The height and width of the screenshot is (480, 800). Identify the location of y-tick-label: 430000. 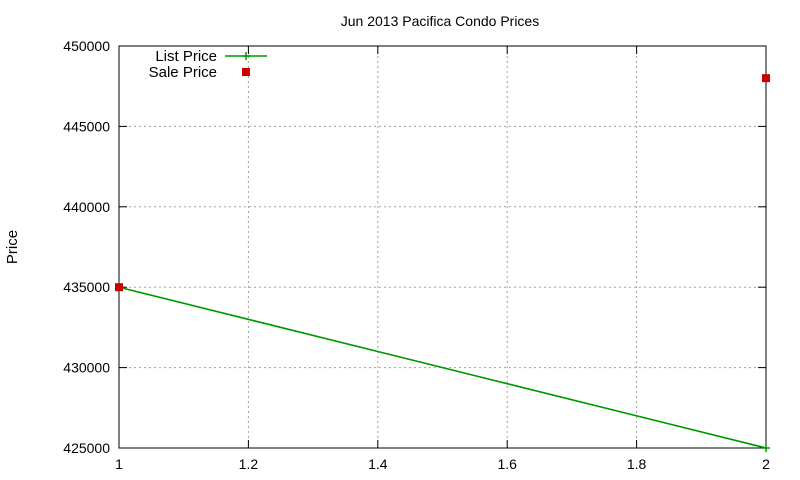
(86, 368).